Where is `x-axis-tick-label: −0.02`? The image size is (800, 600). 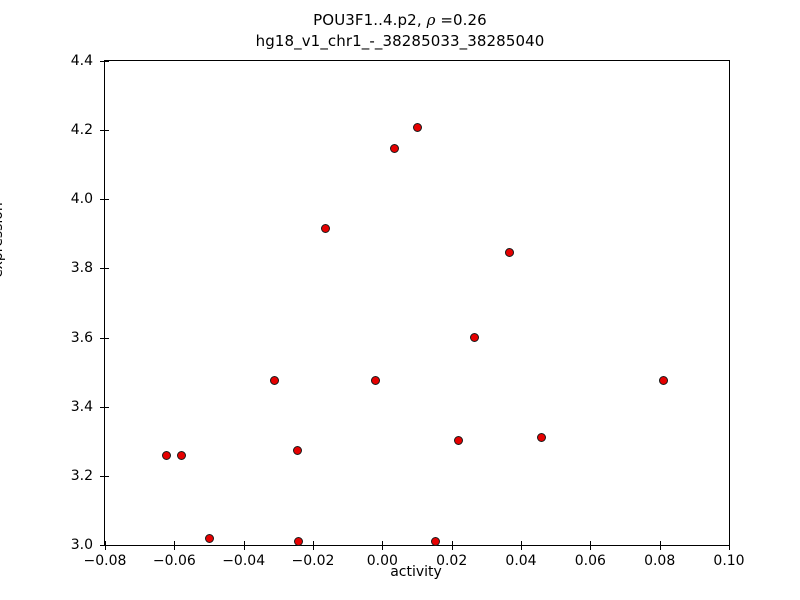
x-axis-tick-label: −0.02 is located at coordinates (313, 561).